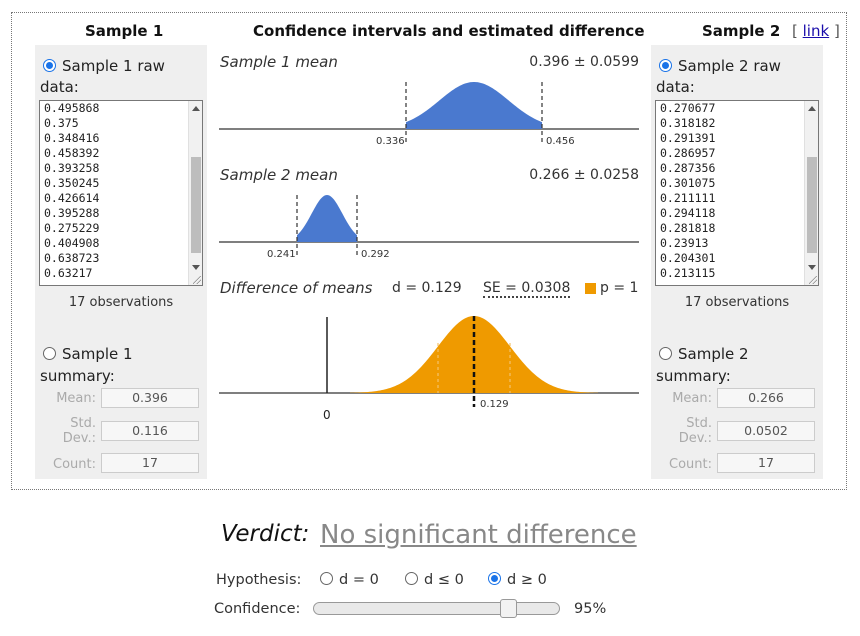 The image size is (860, 636). I want to click on sample1-summary-option: Sample 1, so click(88, 354).